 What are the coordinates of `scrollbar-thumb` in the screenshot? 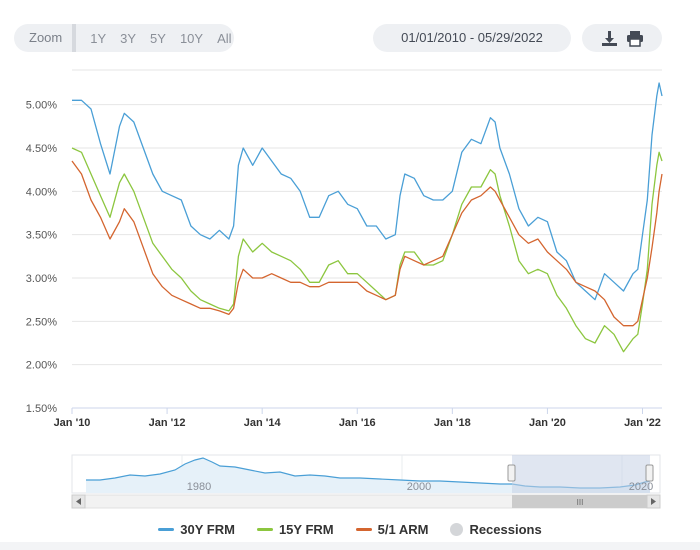 It's located at (580, 501).